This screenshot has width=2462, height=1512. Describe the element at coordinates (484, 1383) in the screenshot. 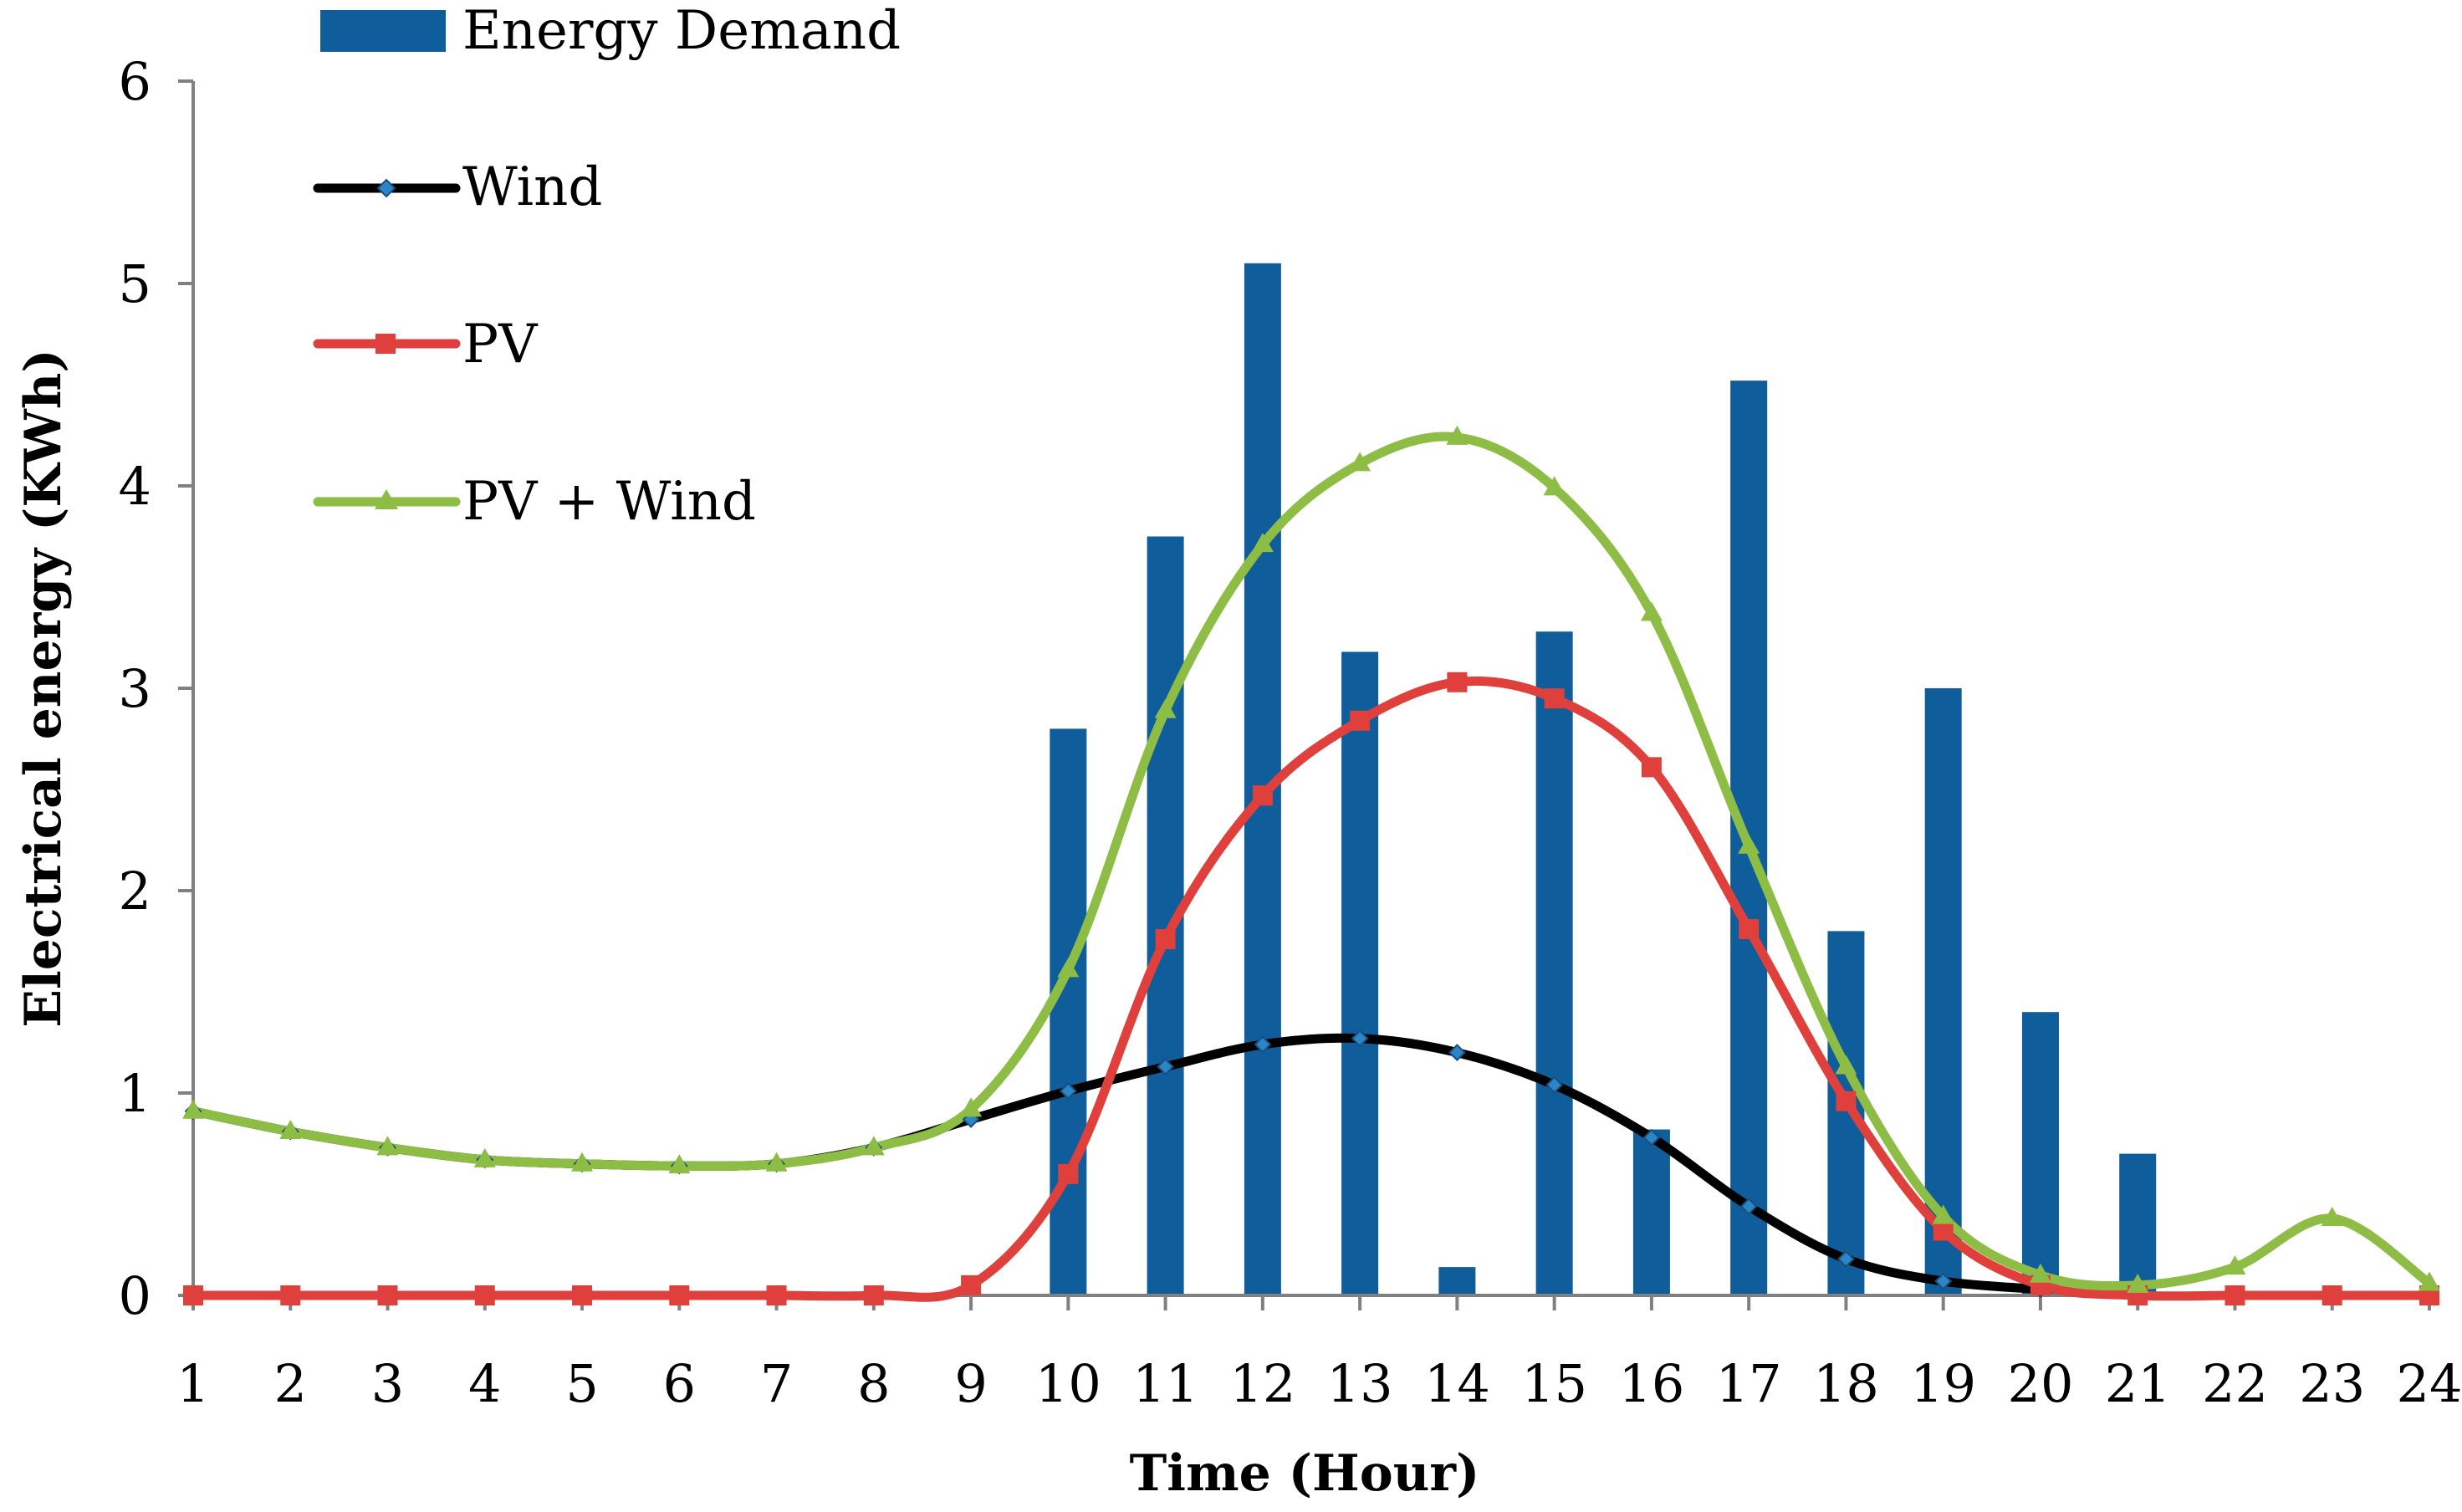

I see `x-tick-label: 4` at that location.